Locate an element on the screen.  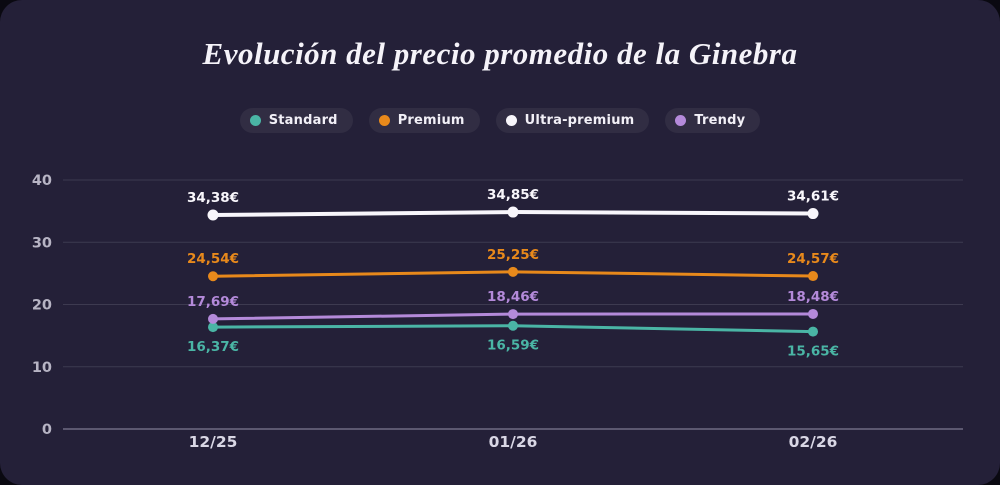
data-label-ultra-premium-2: 34,61€ is located at coordinates (813, 197).